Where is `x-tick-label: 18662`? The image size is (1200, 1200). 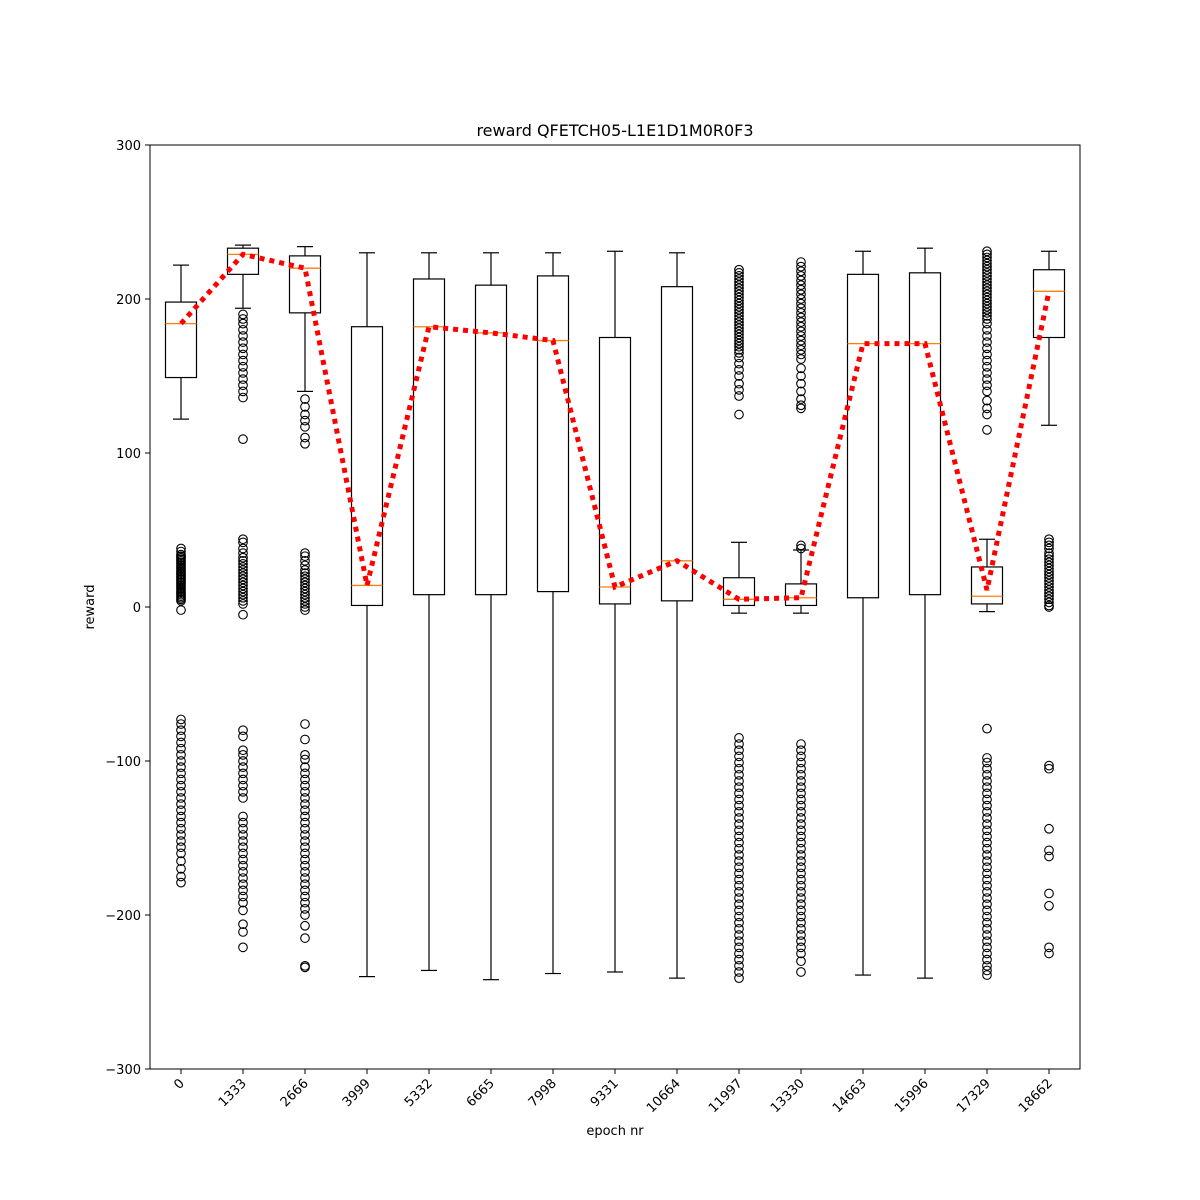 x-tick-label: 18662 is located at coordinates (1036, 1096).